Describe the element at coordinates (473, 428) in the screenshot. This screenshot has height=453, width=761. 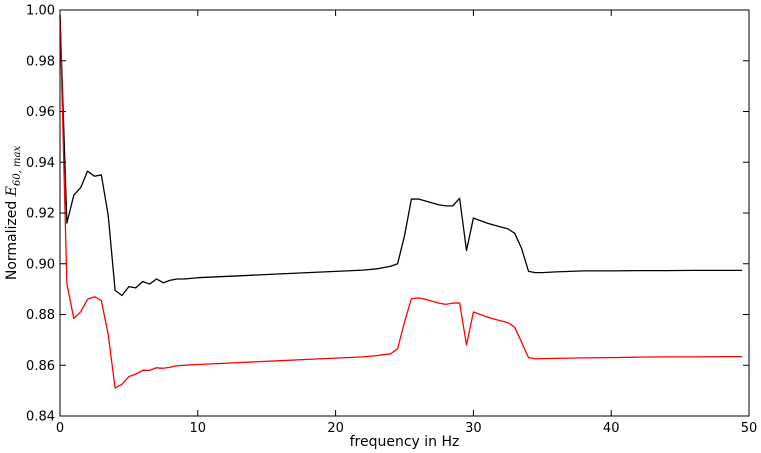
I see `x-tick-label: 30` at that location.